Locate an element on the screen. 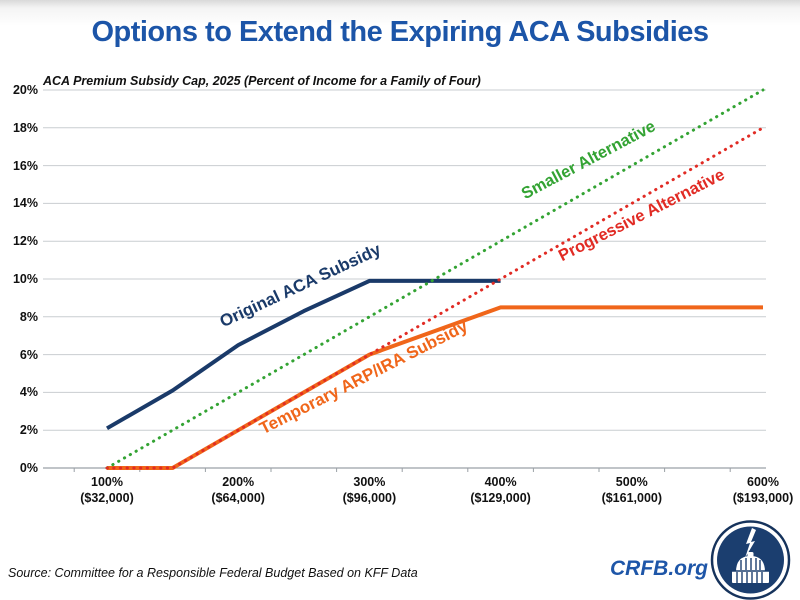  y-tick-label-16%: 16% is located at coordinates (25, 165).